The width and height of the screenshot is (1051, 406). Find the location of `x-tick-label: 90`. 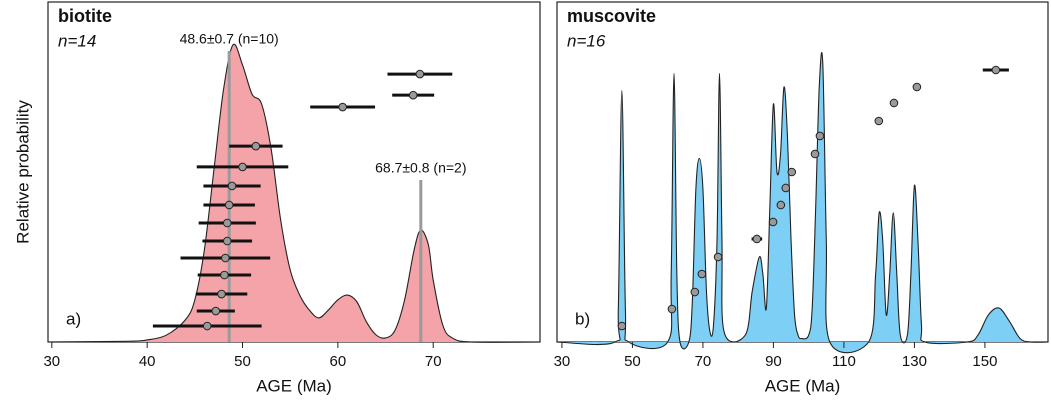

x-tick-label: 90 is located at coordinates (773, 361).